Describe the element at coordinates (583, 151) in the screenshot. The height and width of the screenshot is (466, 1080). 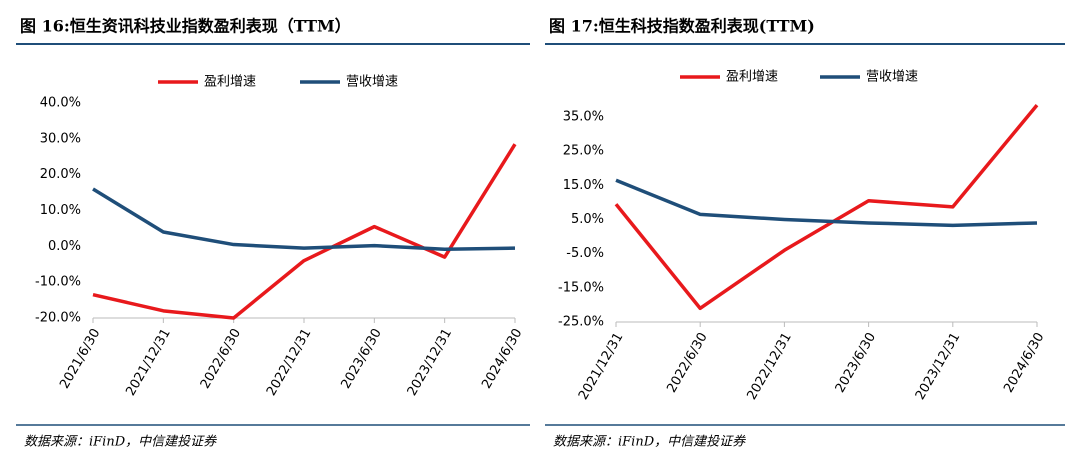
I see `y-tick-label: 25.0%` at that location.